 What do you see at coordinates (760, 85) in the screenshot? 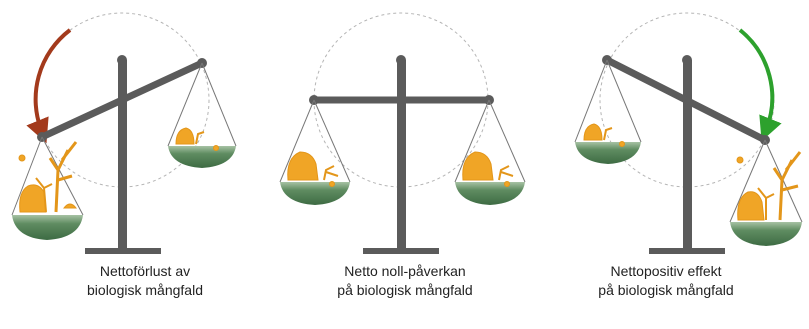
I see `gain-arrow-icon` at bounding box center [760, 85].